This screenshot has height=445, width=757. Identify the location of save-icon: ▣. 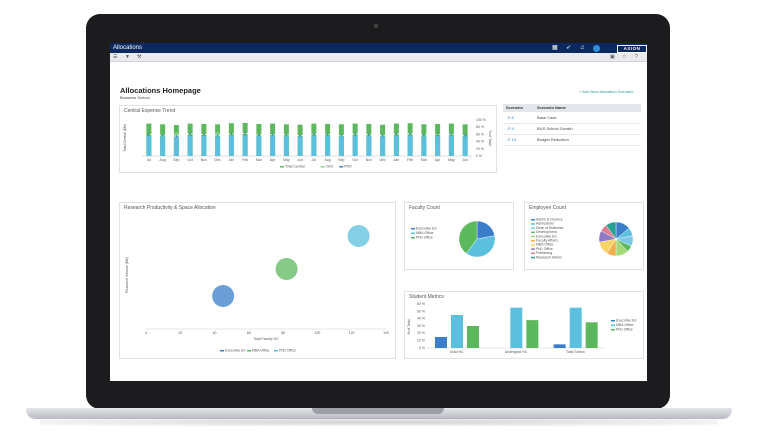
(612, 57).